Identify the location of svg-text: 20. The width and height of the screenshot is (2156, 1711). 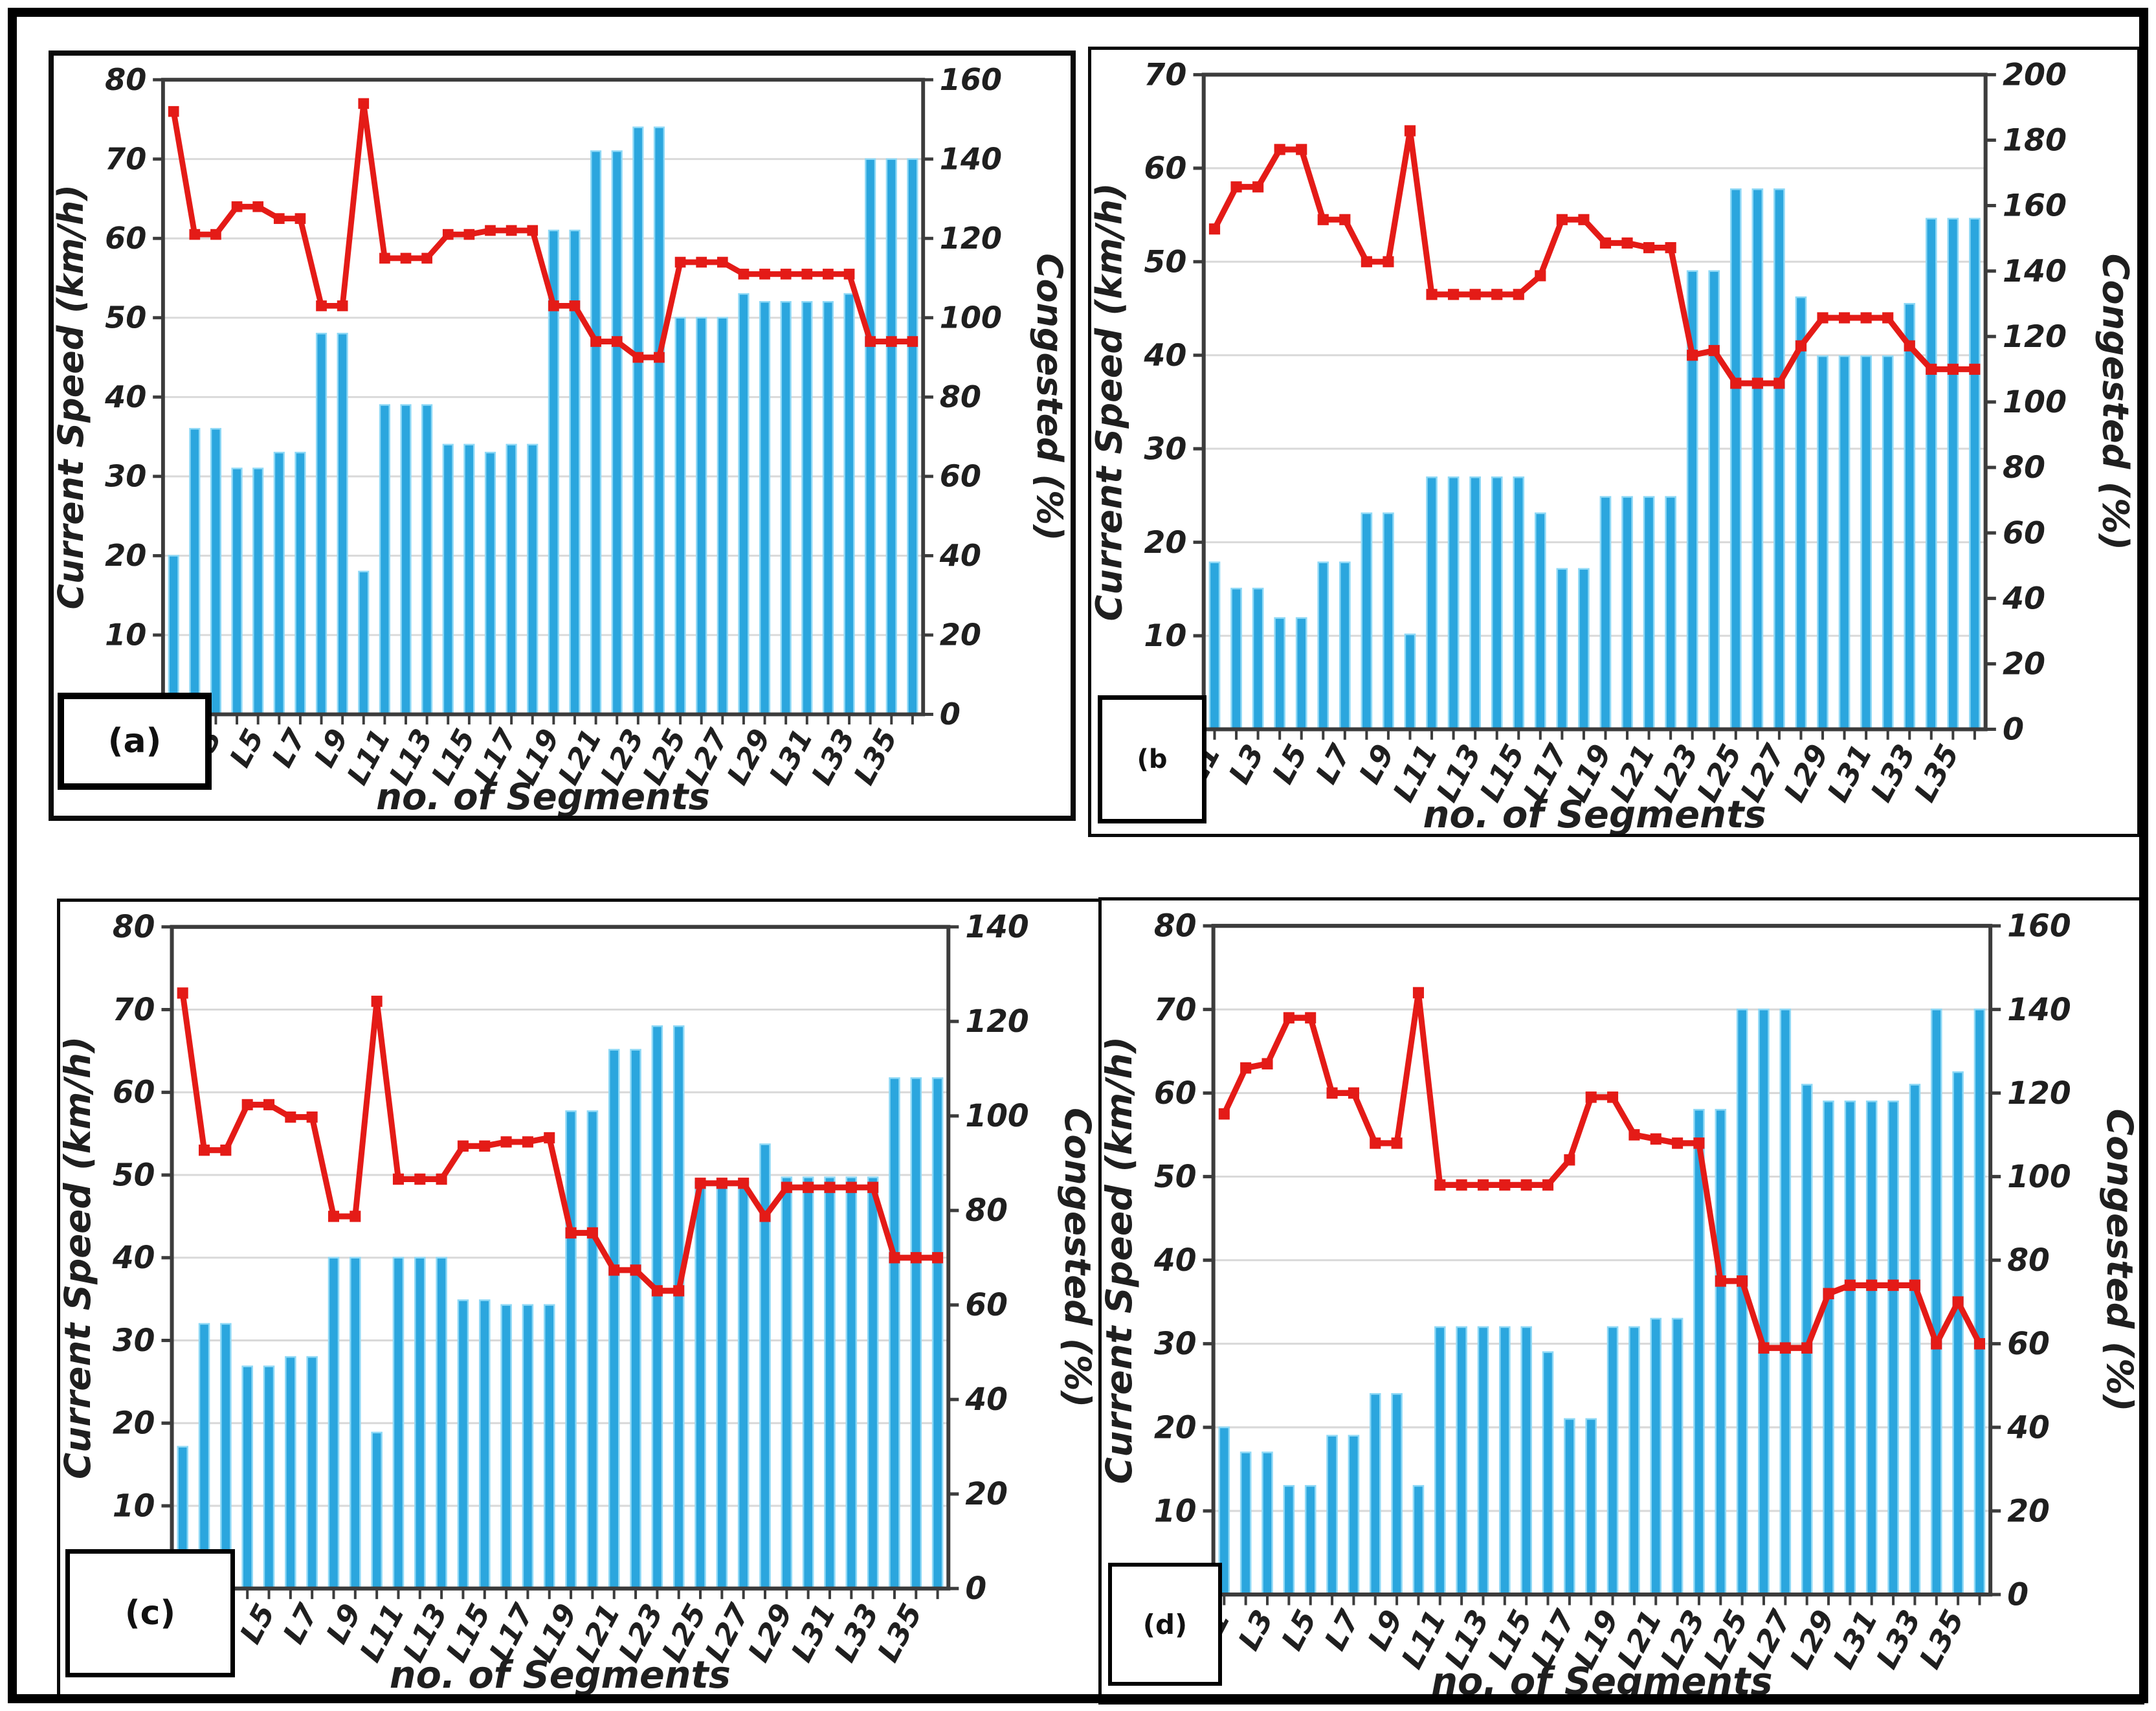
(1175, 1428).